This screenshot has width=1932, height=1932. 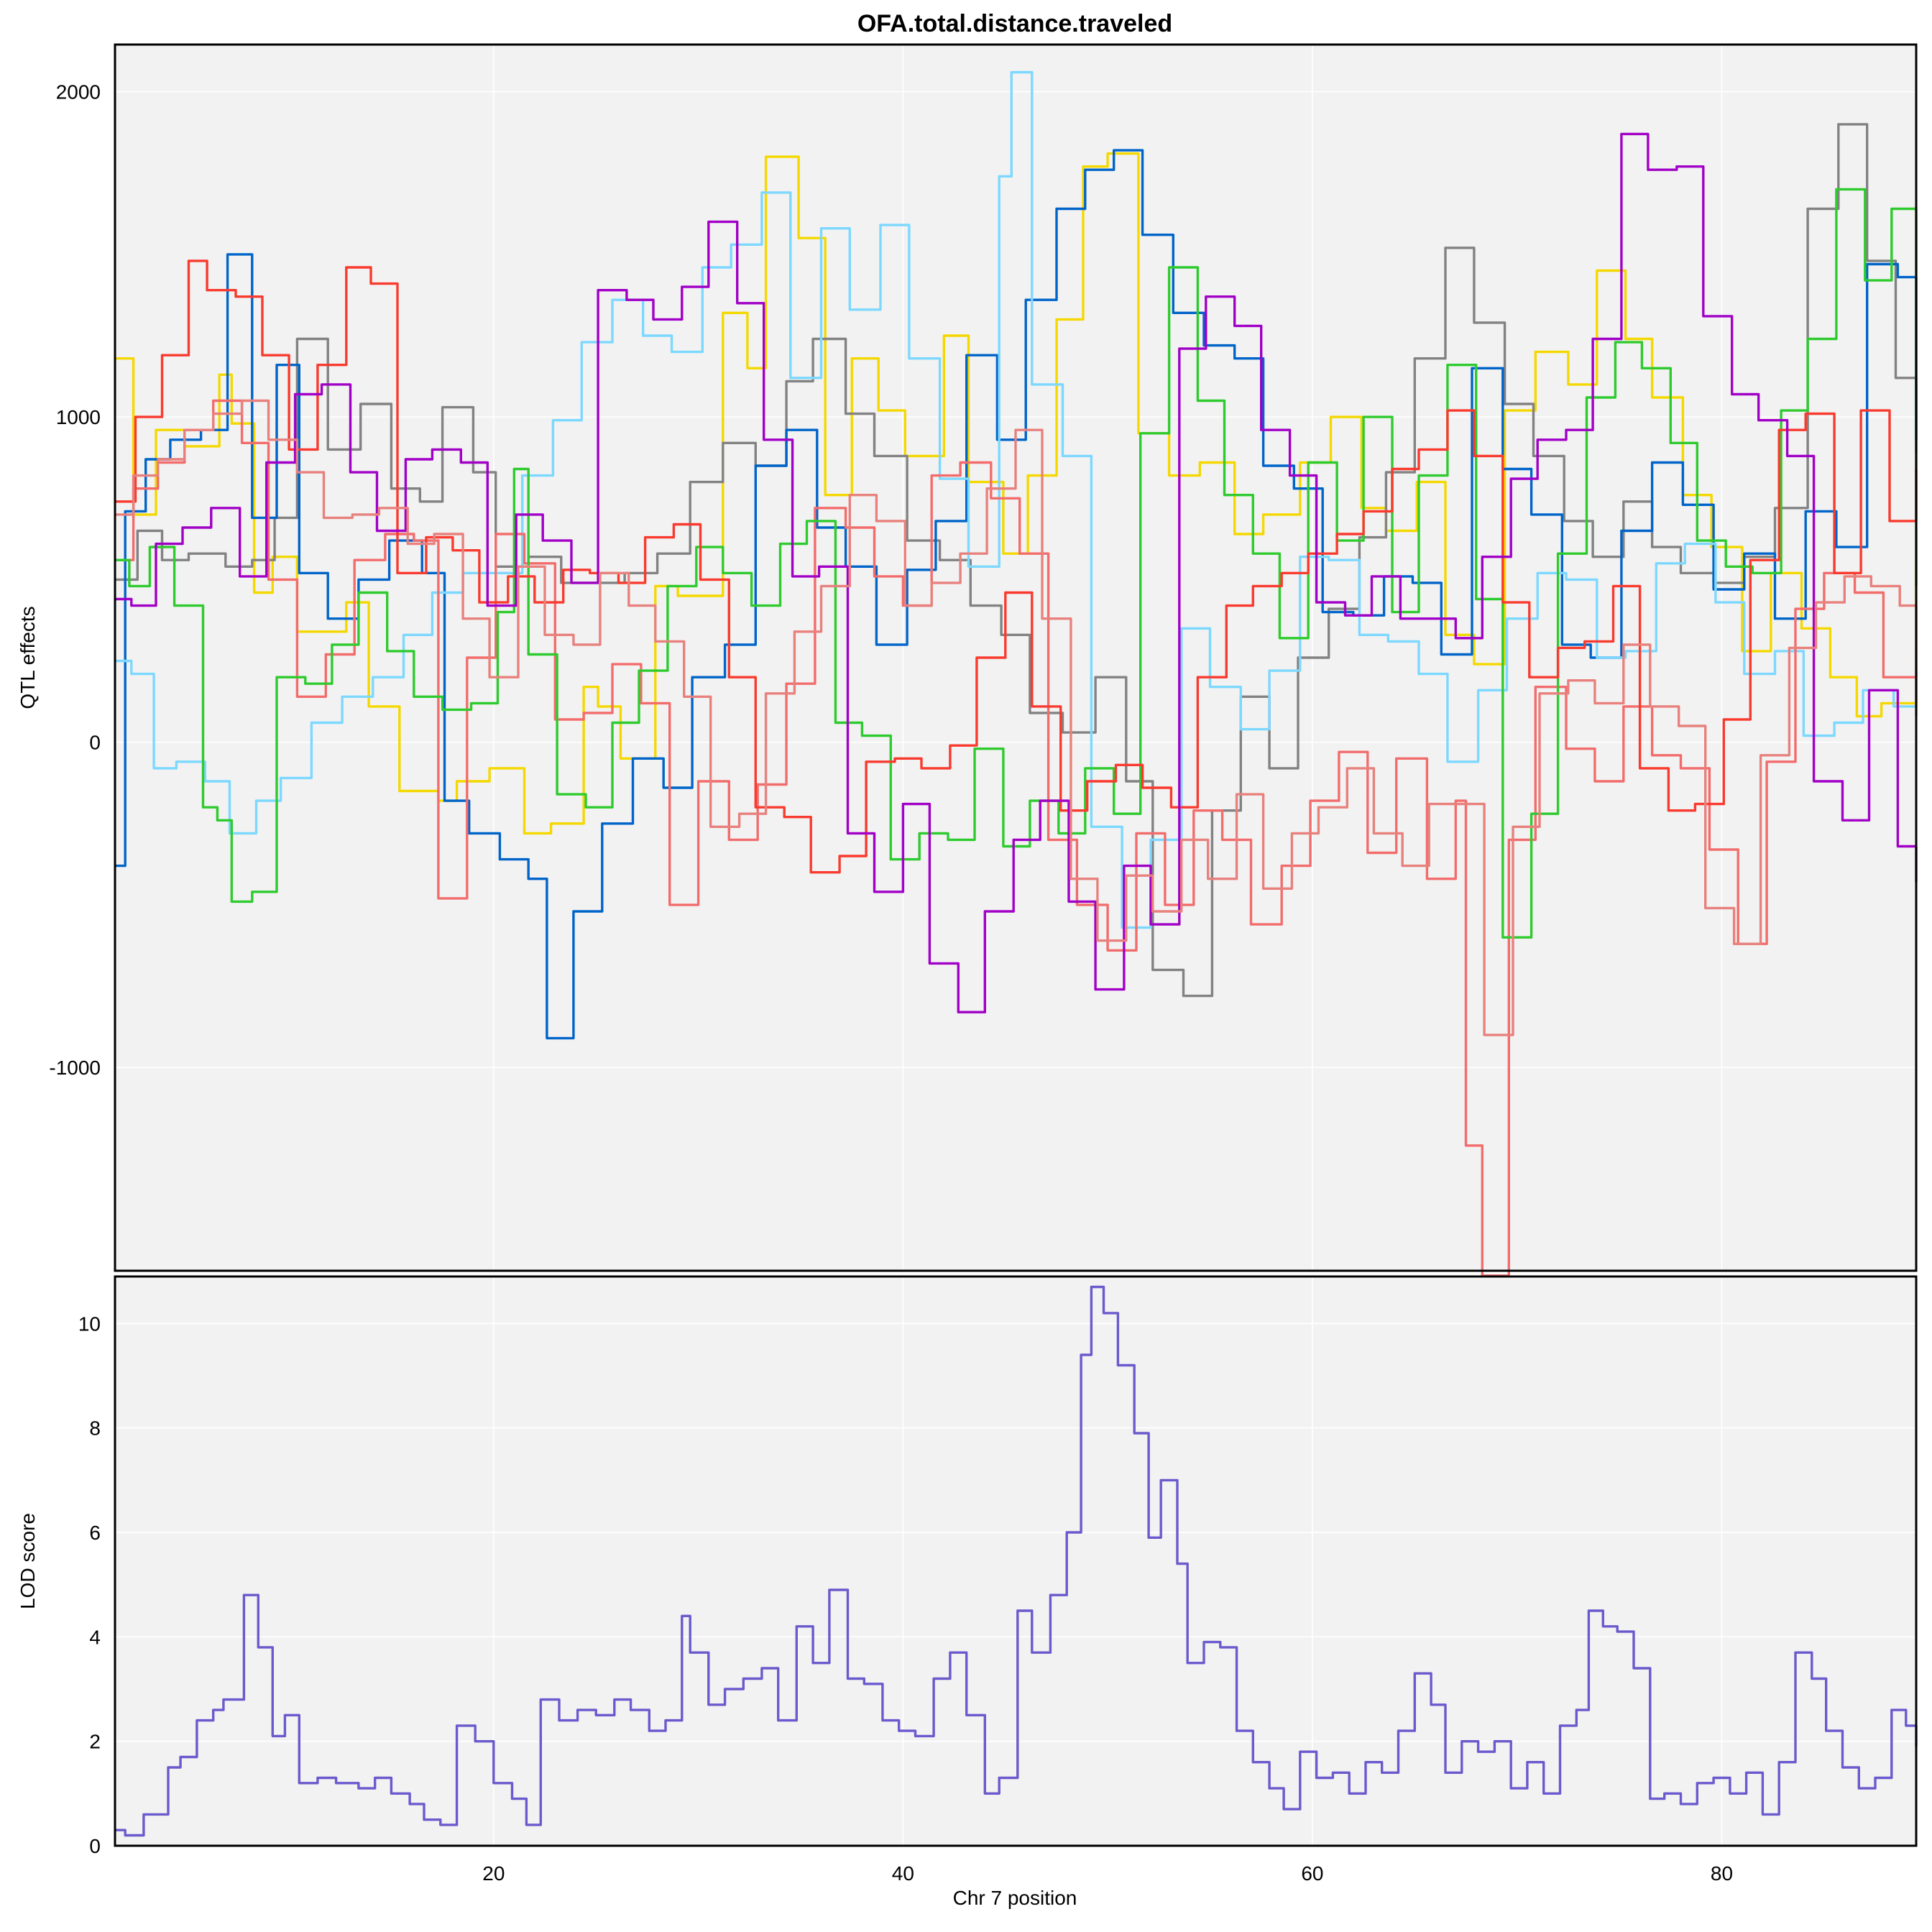 What do you see at coordinates (75, 1068) in the screenshot?
I see `effects-y-tick-label: -1000` at bounding box center [75, 1068].